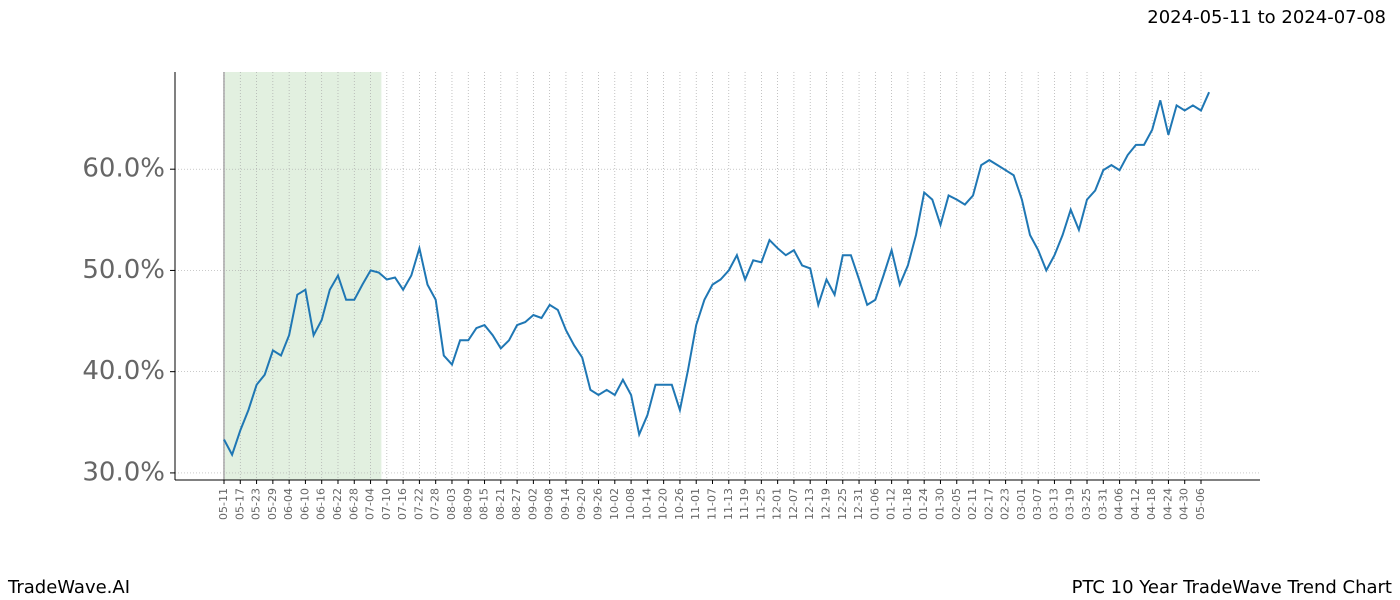 The height and width of the screenshot is (600, 1400). Describe the element at coordinates (907, 504) in the screenshot. I see `x-tick-label: 01-18` at that location.